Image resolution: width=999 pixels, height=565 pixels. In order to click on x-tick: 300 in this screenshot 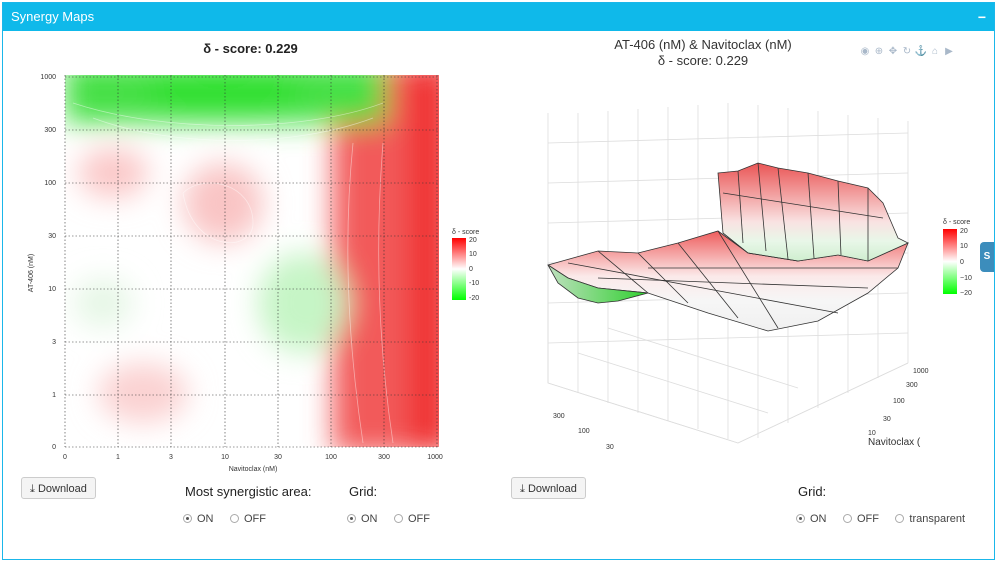, I will do `click(384, 457)`.